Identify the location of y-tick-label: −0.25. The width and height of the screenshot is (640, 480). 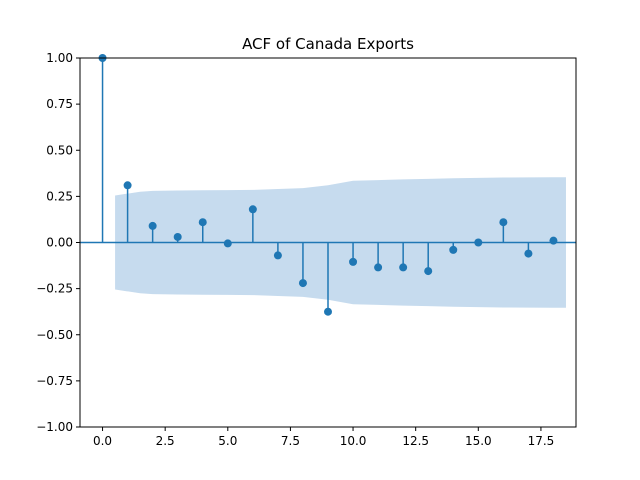
(54, 289).